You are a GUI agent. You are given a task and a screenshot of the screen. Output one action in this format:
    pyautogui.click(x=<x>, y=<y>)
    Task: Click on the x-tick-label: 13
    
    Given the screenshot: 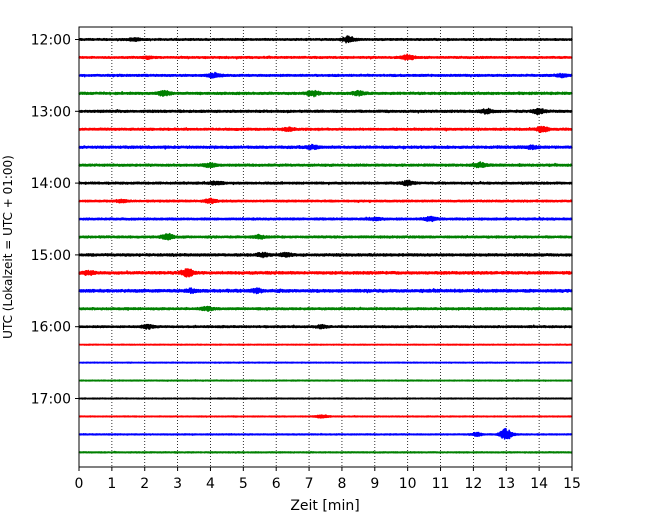 What is the action you would take?
    pyautogui.click(x=506, y=484)
    